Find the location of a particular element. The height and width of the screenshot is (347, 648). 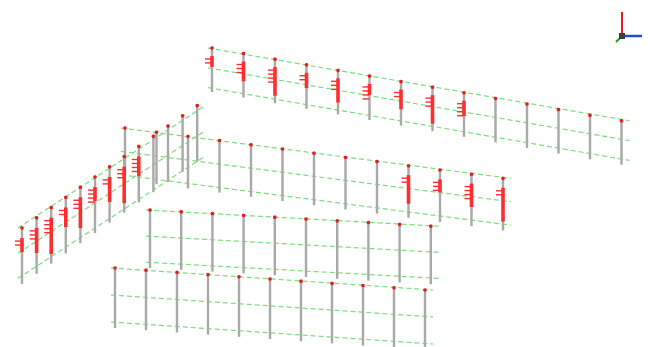

origin-marker is located at coordinates (622, 36).